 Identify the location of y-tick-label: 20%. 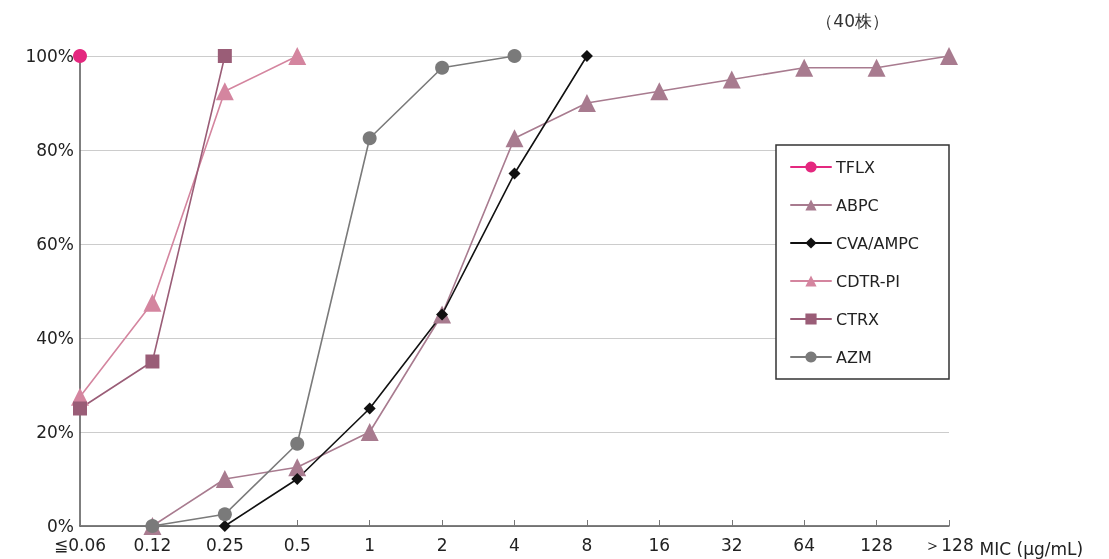
(55, 432).